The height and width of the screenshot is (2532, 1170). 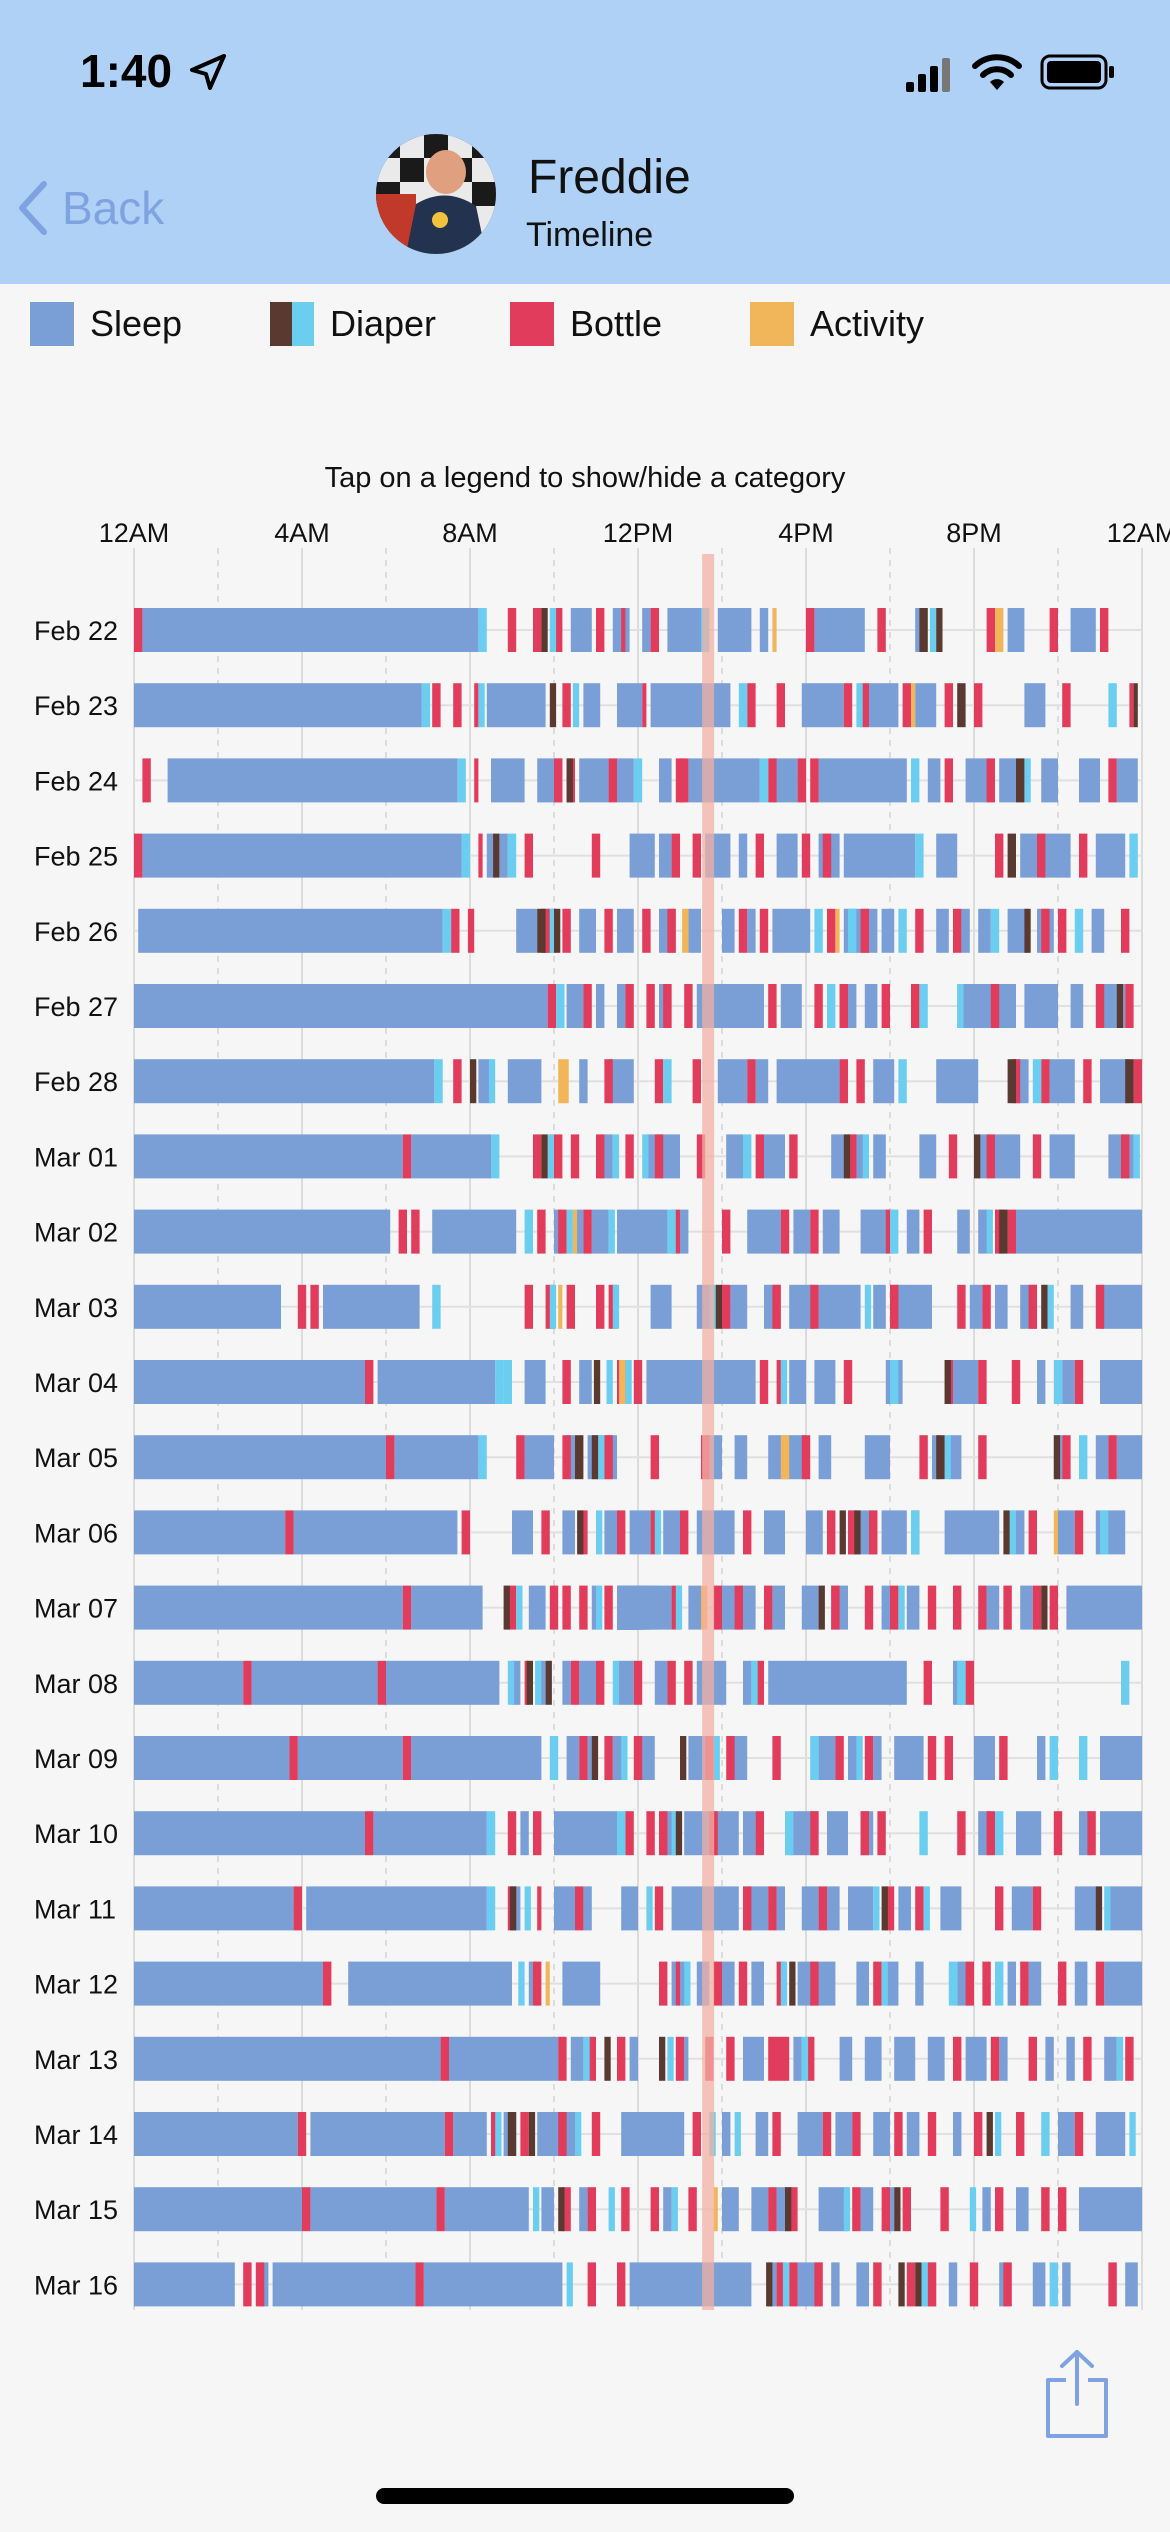 What do you see at coordinates (353, 324) in the screenshot?
I see `legend-item-diaper: Diaper` at bounding box center [353, 324].